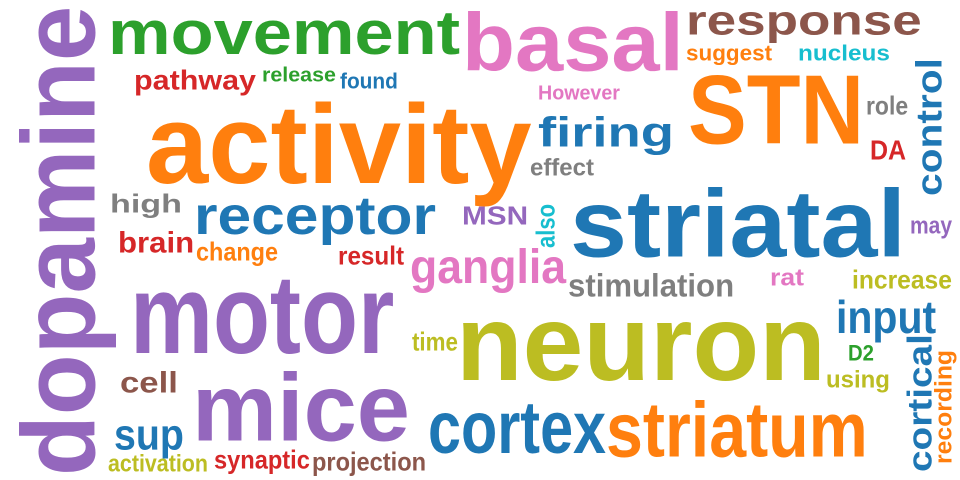 This screenshot has height=480, width=960. What do you see at coordinates (888, 149) in the screenshot?
I see `word-da: DA` at bounding box center [888, 149].